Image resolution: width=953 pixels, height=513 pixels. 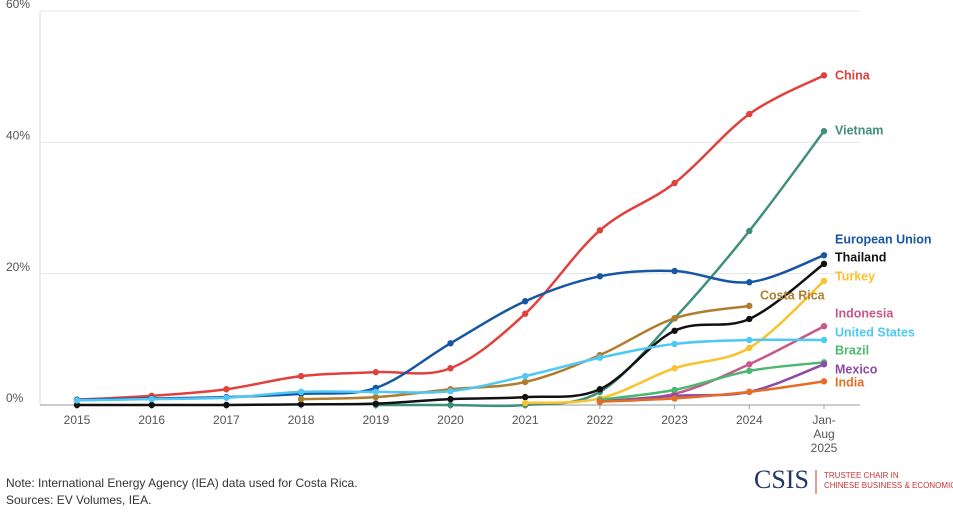 What do you see at coordinates (18, 136) in the screenshot?
I see `y-tick-label: 40%` at bounding box center [18, 136].